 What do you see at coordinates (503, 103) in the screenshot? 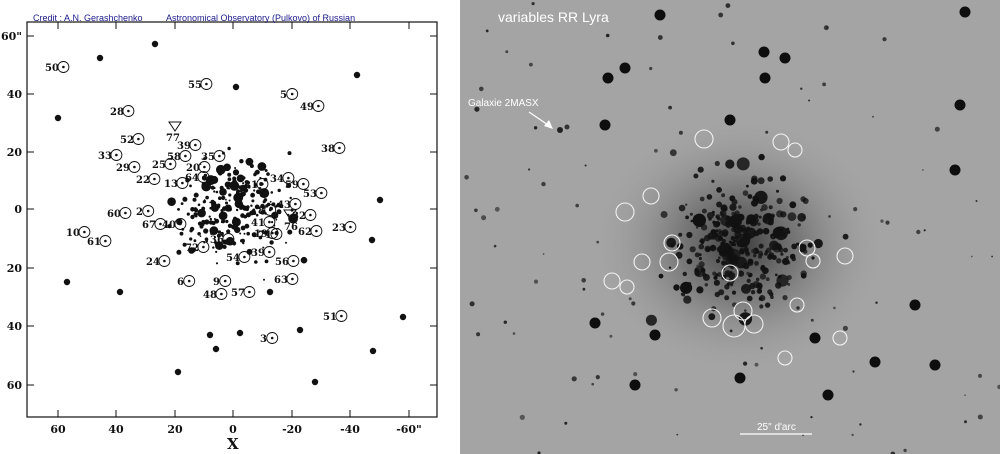
I see `galaxy-label: Galaxie 2MASX` at bounding box center [503, 103].